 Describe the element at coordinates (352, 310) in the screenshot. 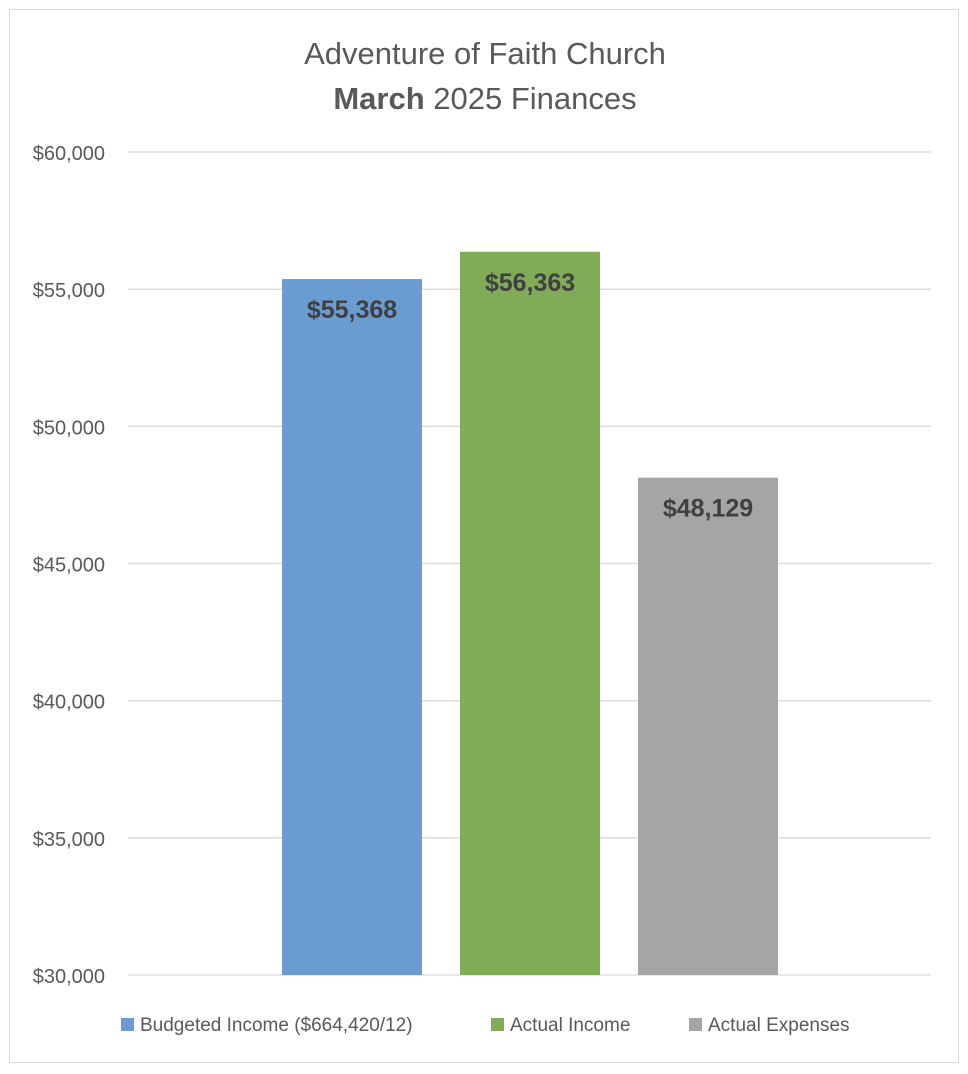

I see `data-label: $55,368` at that location.